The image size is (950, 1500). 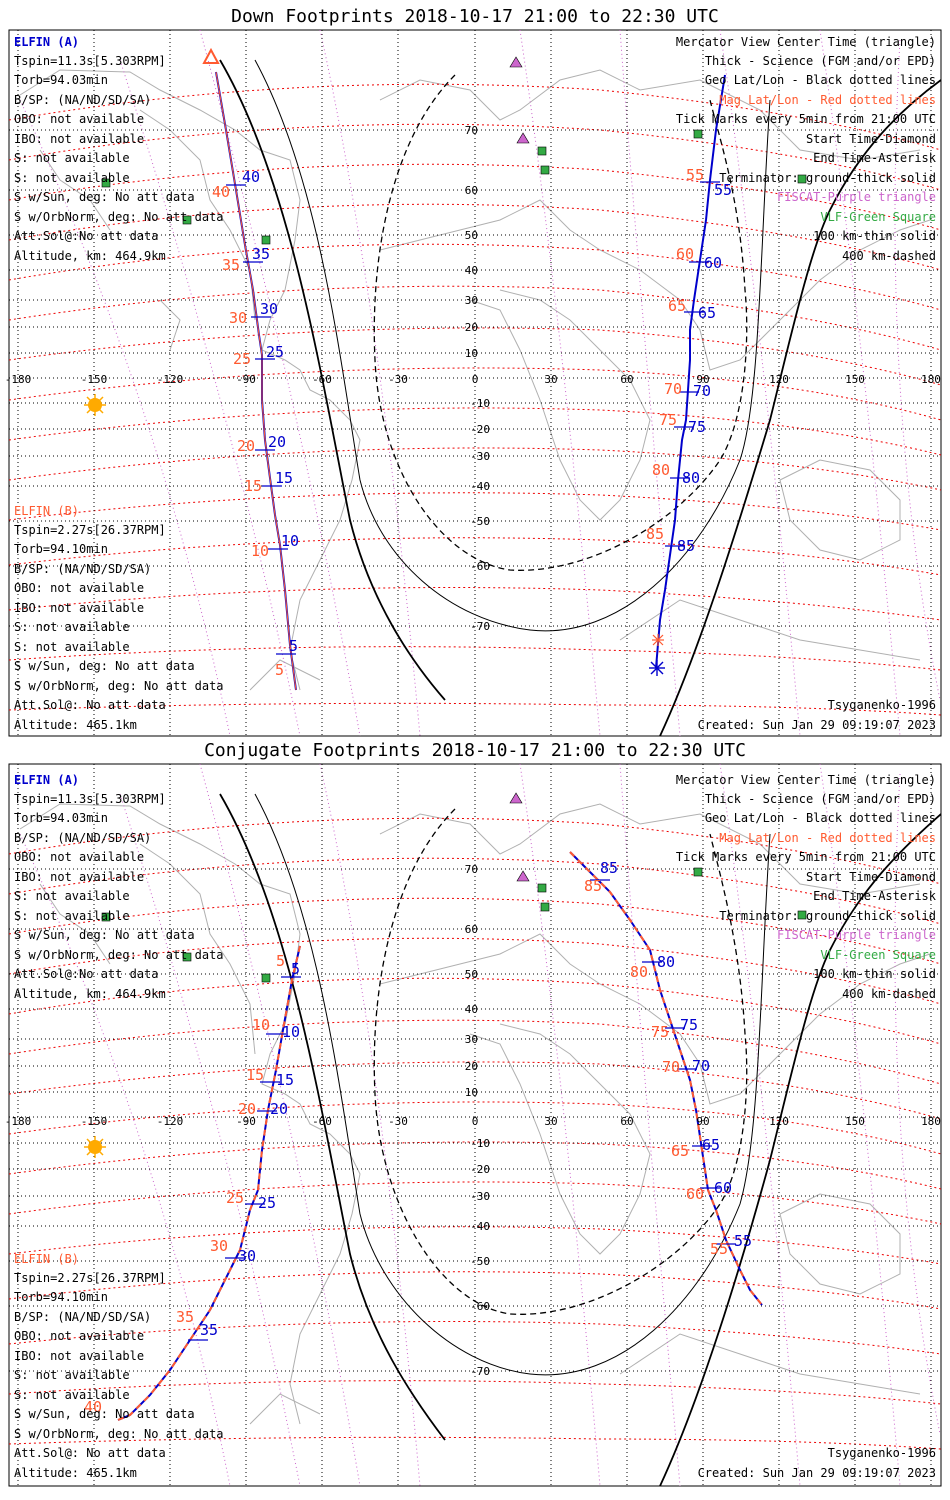 I want to click on info-line: S: not available, so click(x=72, y=896).